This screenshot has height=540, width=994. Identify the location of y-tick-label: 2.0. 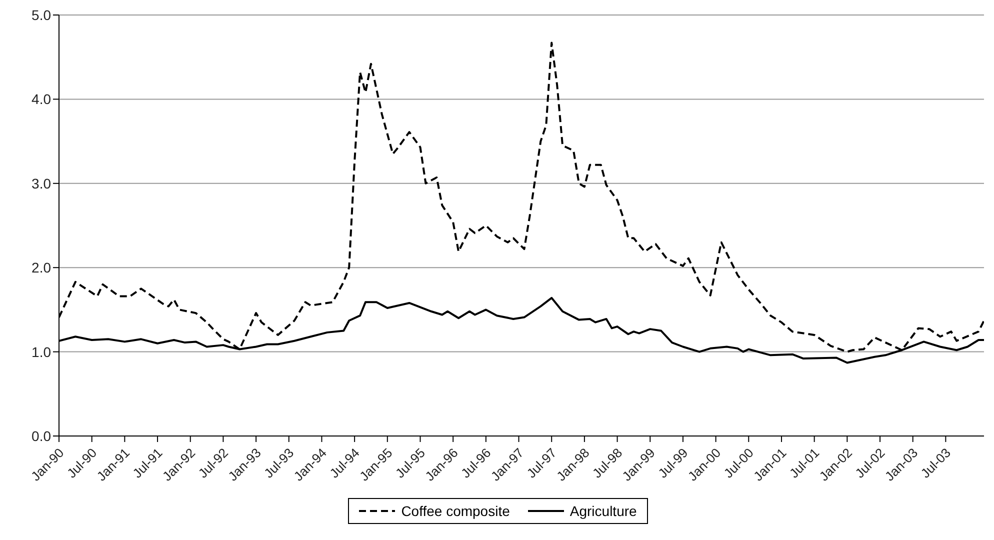
(42, 268).